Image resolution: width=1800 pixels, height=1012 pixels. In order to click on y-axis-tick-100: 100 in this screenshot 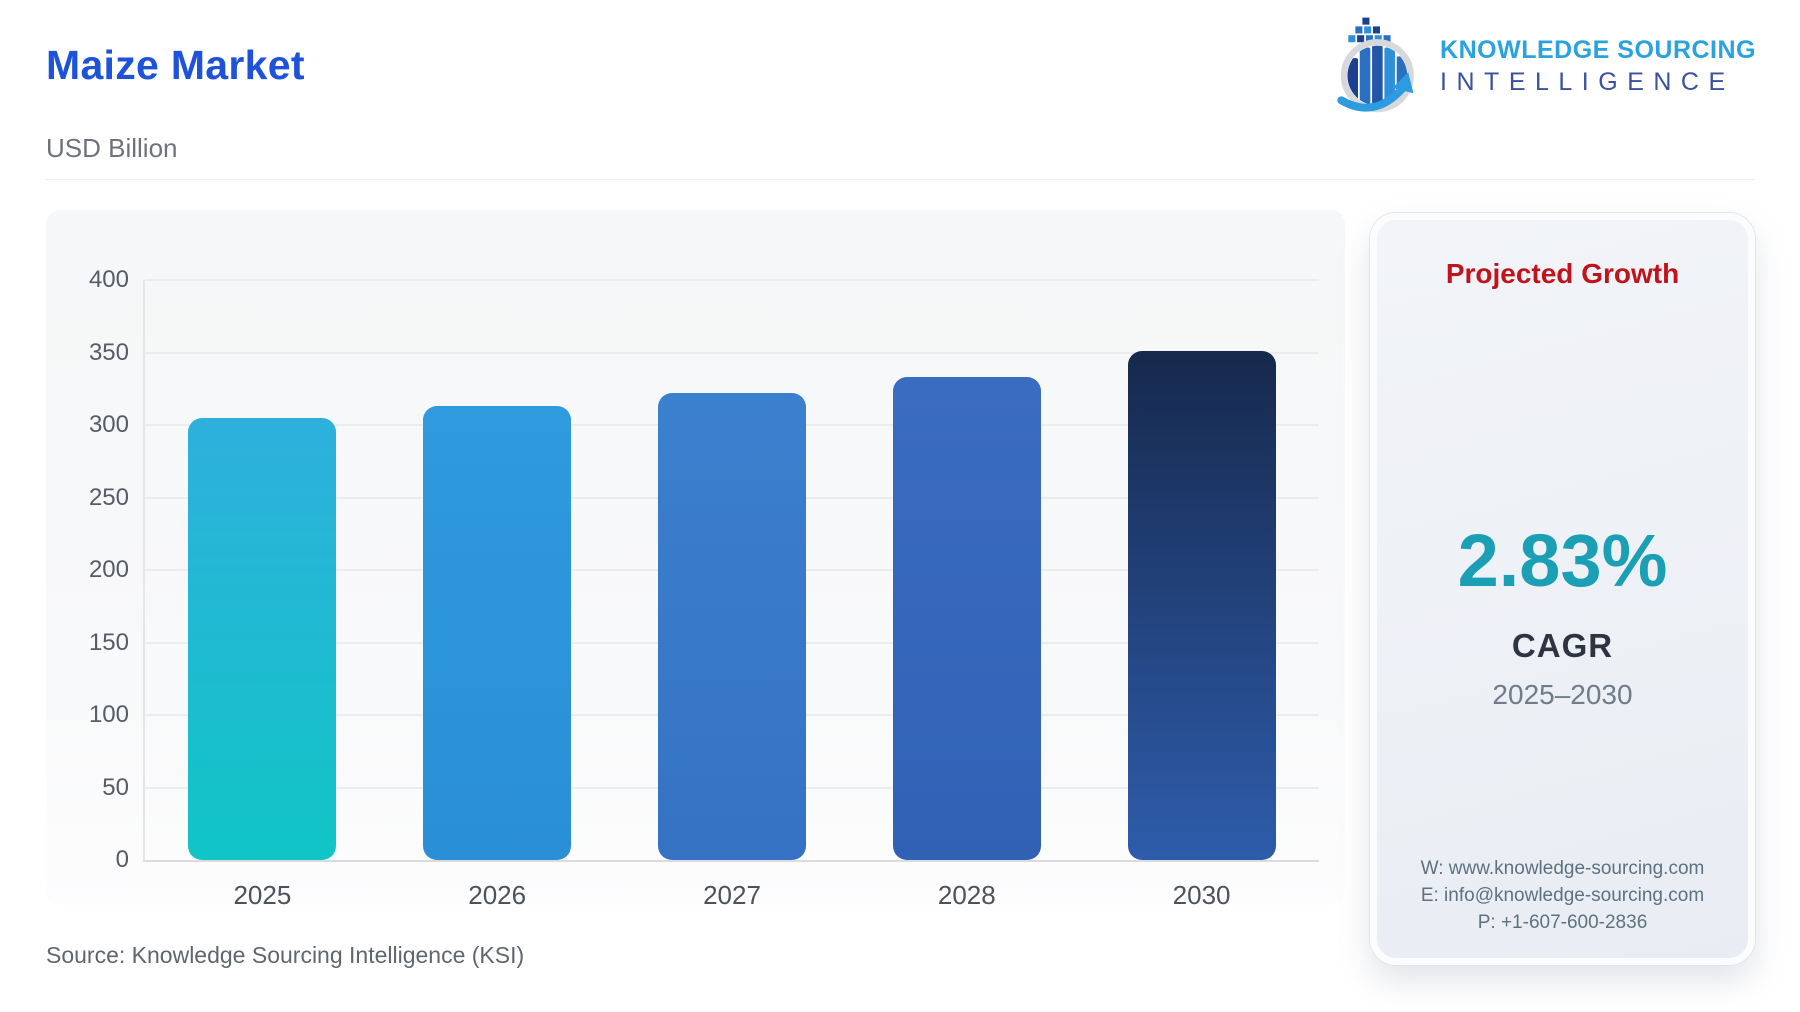, I will do `click(108, 714)`.